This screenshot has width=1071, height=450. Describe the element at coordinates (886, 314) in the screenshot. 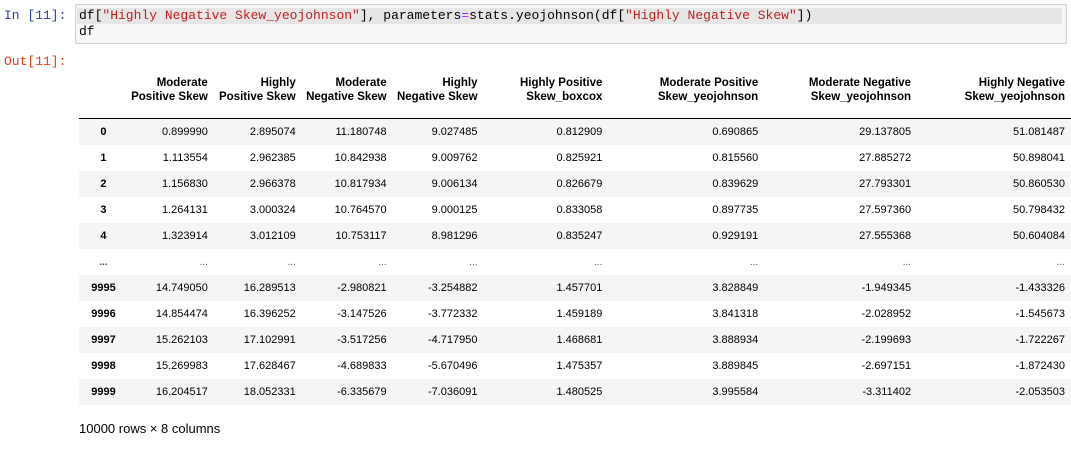

I see `table-cell: -2.028952` at that location.